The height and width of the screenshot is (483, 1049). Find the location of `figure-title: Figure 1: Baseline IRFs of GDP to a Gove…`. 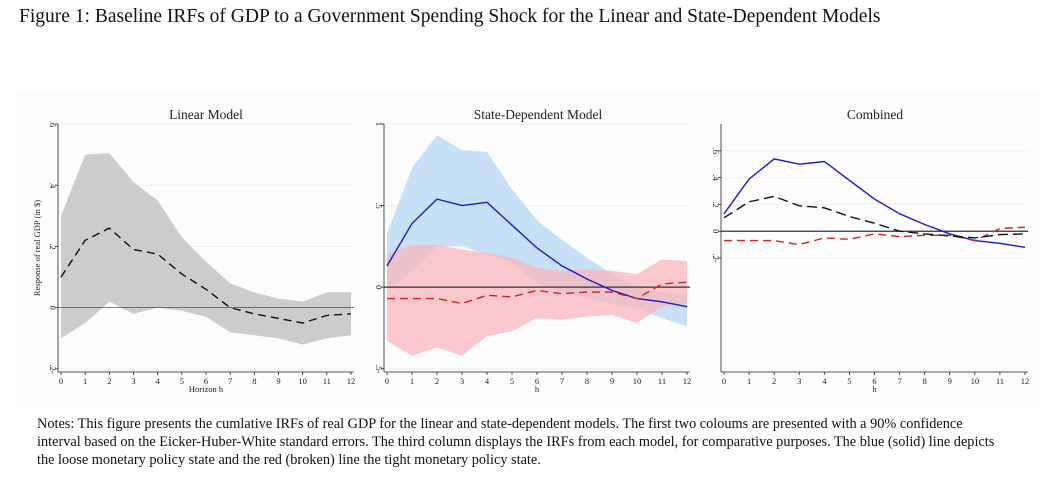

figure-title: Figure 1: Baseline IRFs of GDP to a Gove… is located at coordinates (450, 16).